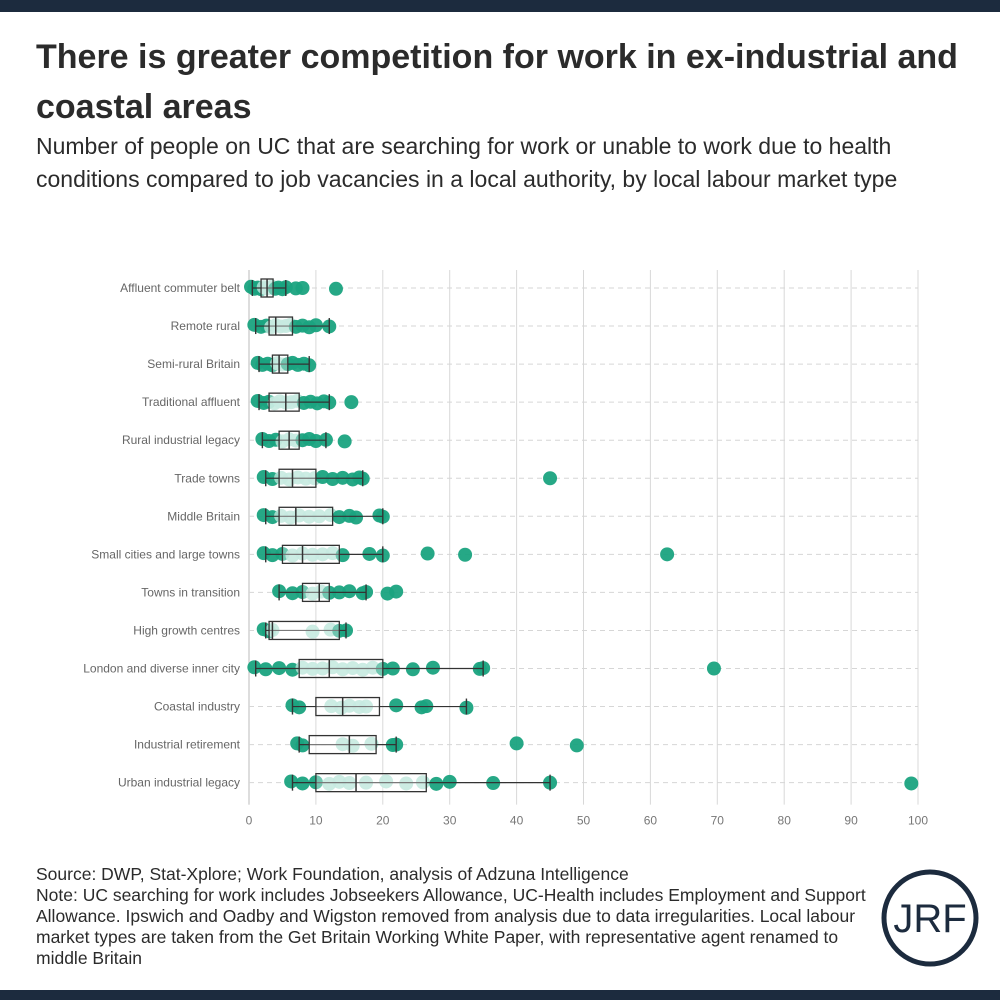  What do you see at coordinates (190, 592) in the screenshot?
I see `category-label: Towns in transition` at bounding box center [190, 592].